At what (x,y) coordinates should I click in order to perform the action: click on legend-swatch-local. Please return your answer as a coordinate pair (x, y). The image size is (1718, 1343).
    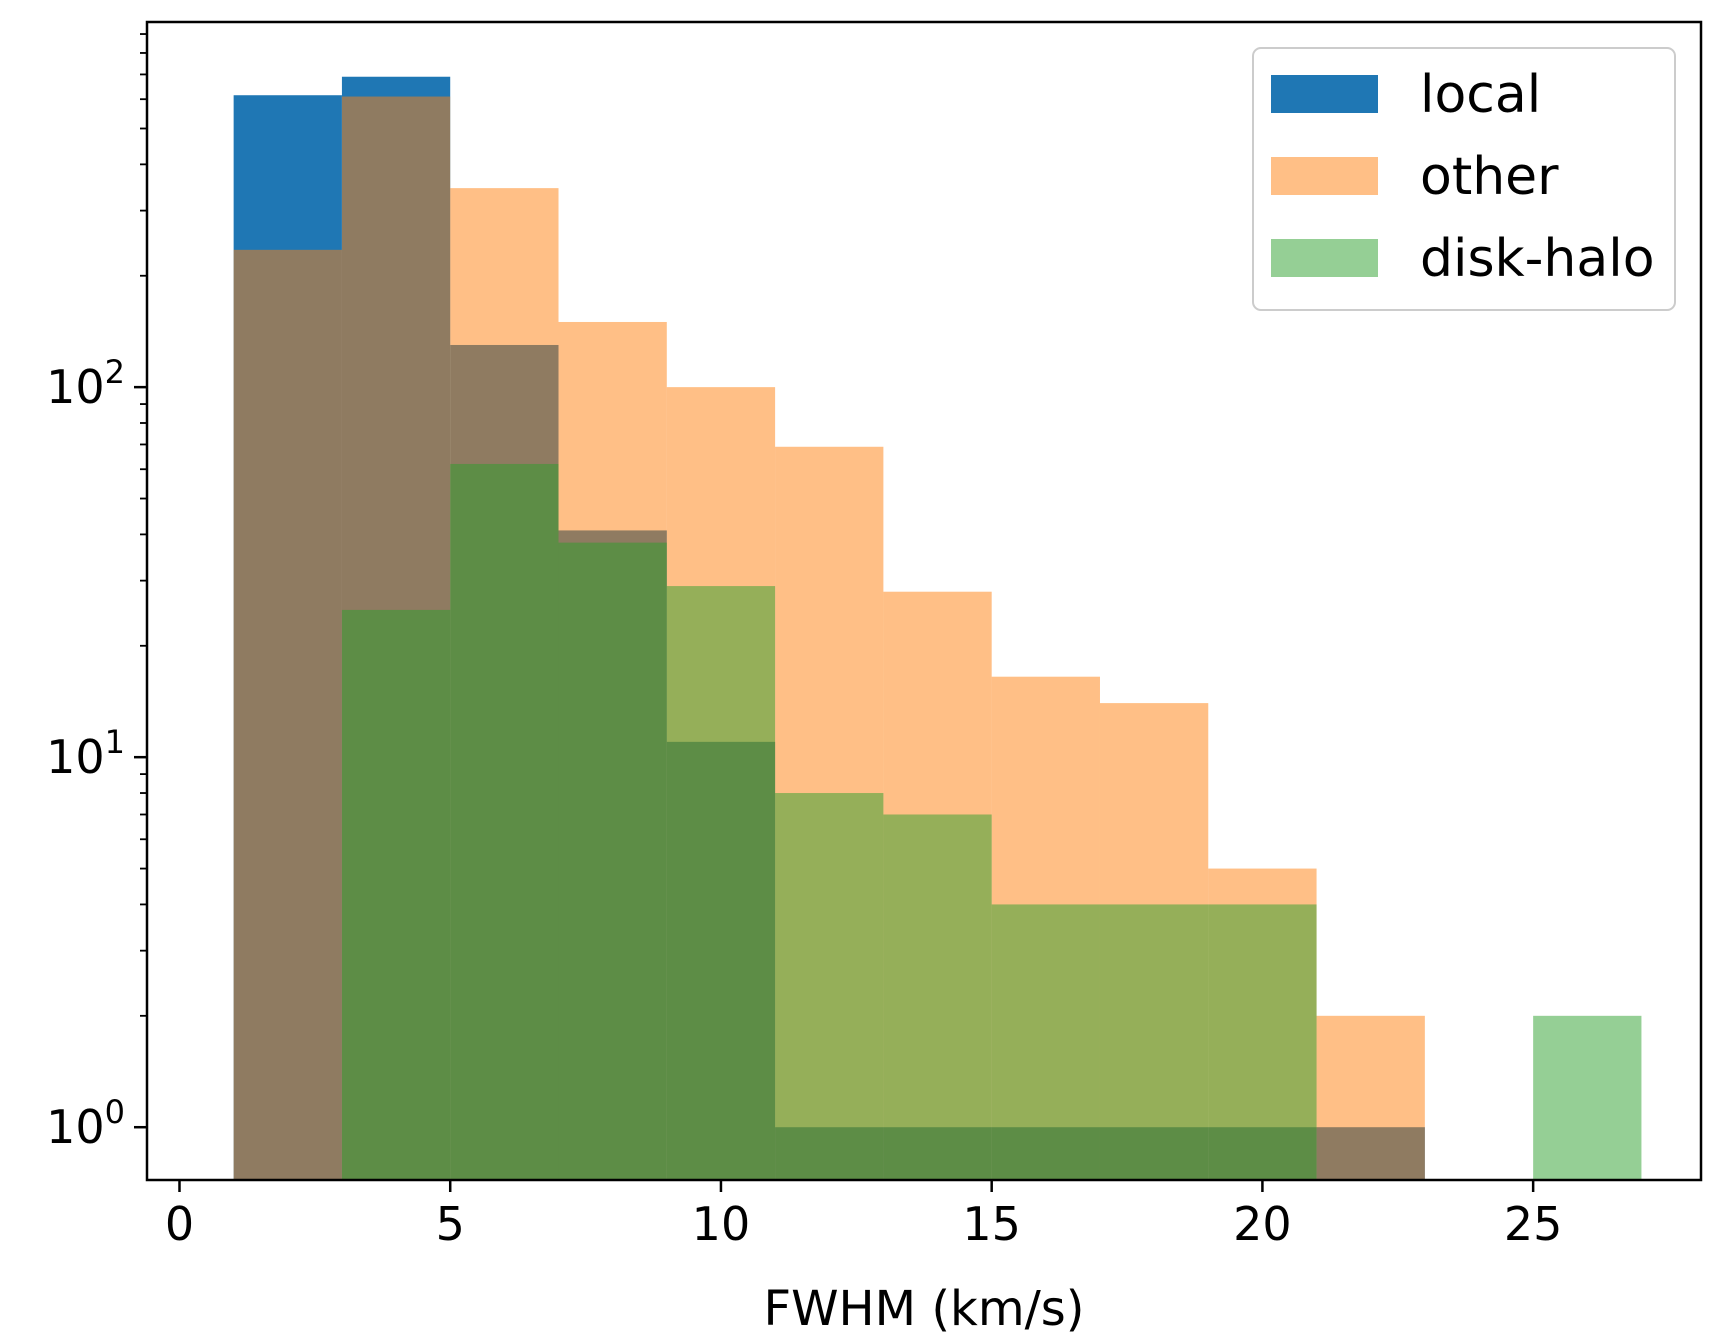
    Looking at the image, I should click on (1324, 94).